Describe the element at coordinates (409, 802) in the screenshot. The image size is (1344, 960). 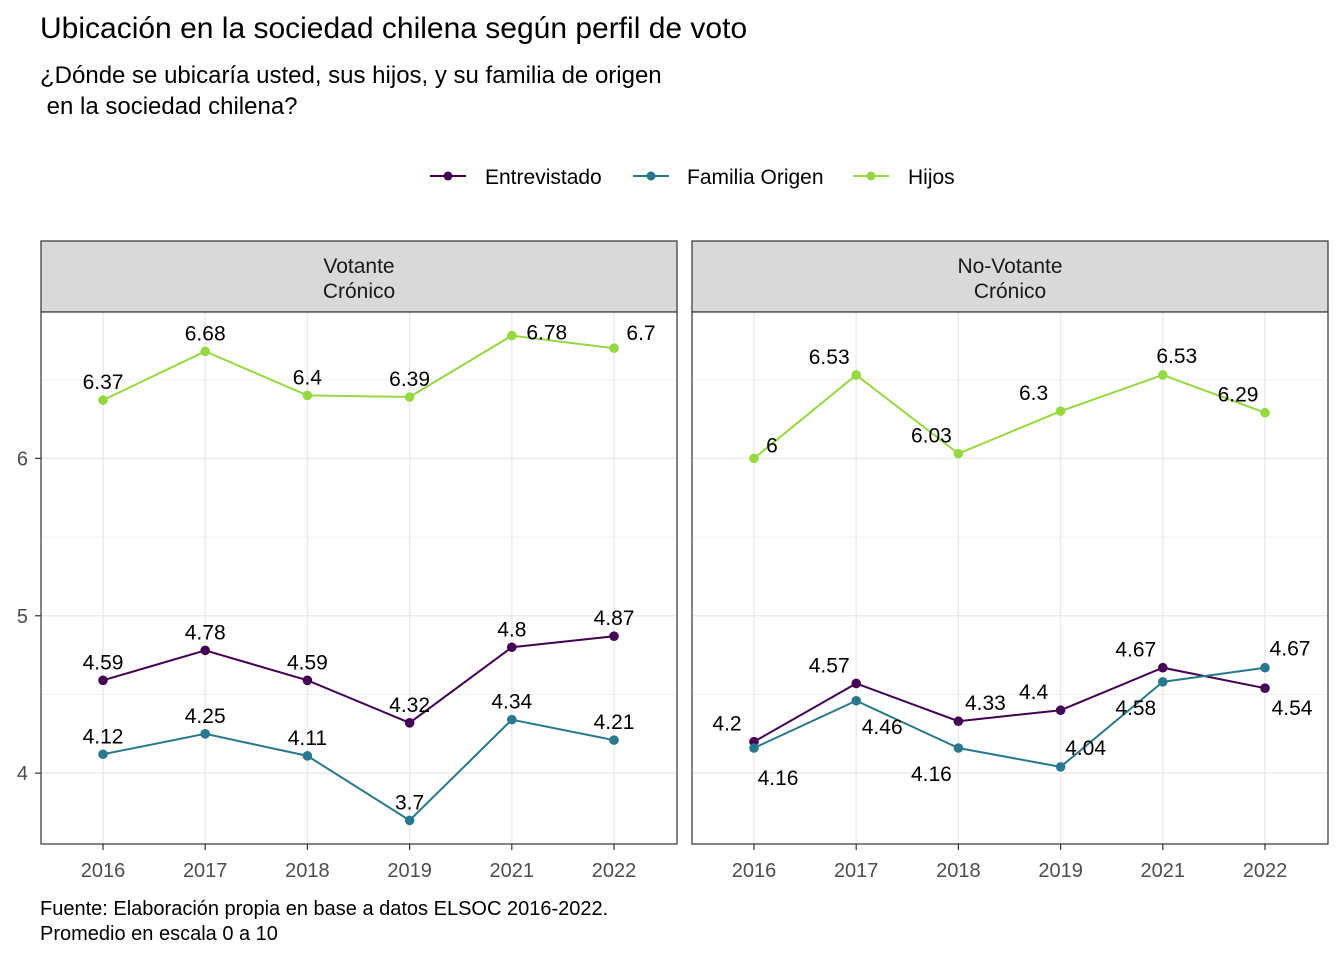
I see `data-label: 3.7` at that location.